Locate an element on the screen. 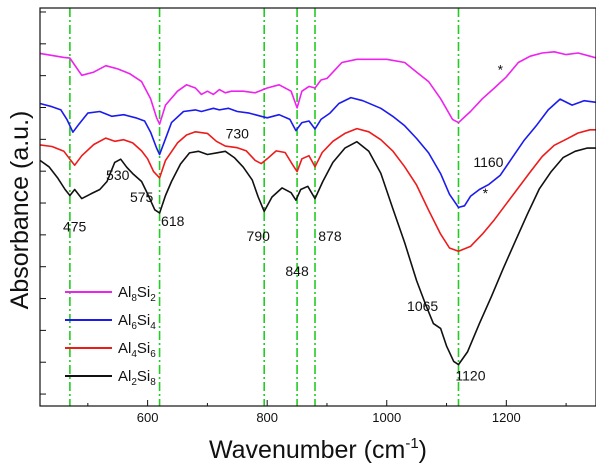  peak-label: 530 is located at coordinates (118, 175).